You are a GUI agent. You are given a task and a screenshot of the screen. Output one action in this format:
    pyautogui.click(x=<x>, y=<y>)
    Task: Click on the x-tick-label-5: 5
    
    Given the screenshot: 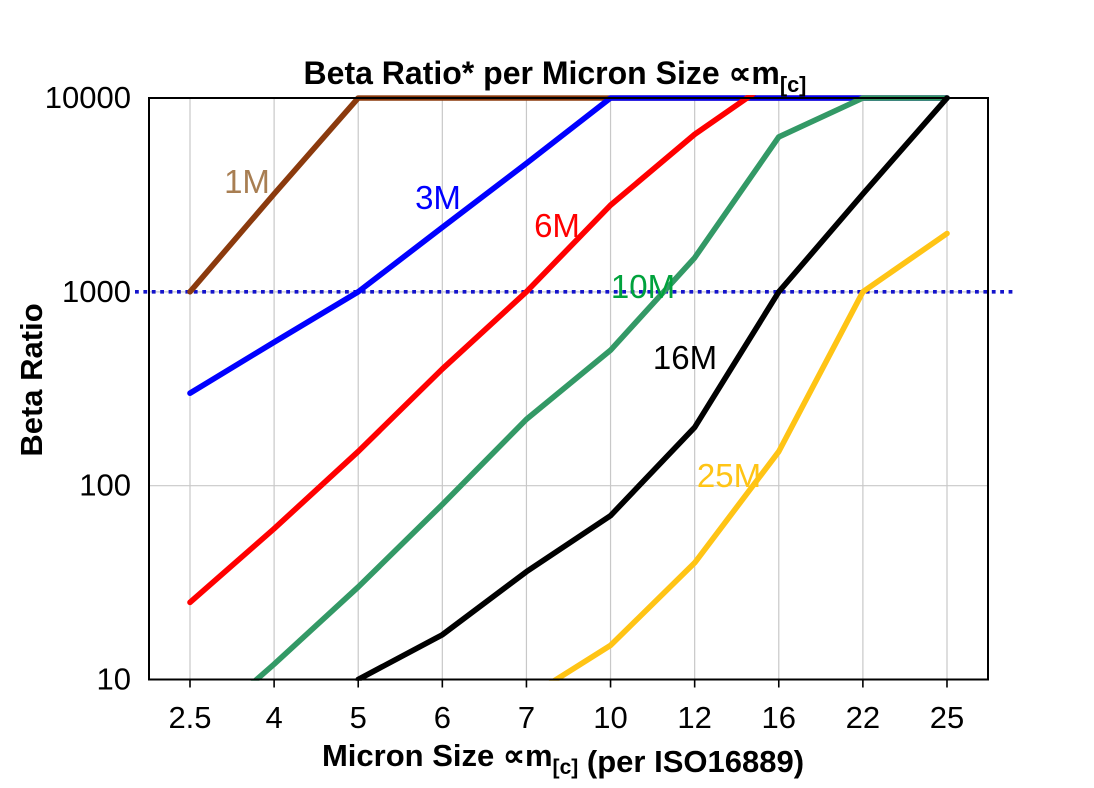 What is the action you would take?
    pyautogui.click(x=358, y=717)
    